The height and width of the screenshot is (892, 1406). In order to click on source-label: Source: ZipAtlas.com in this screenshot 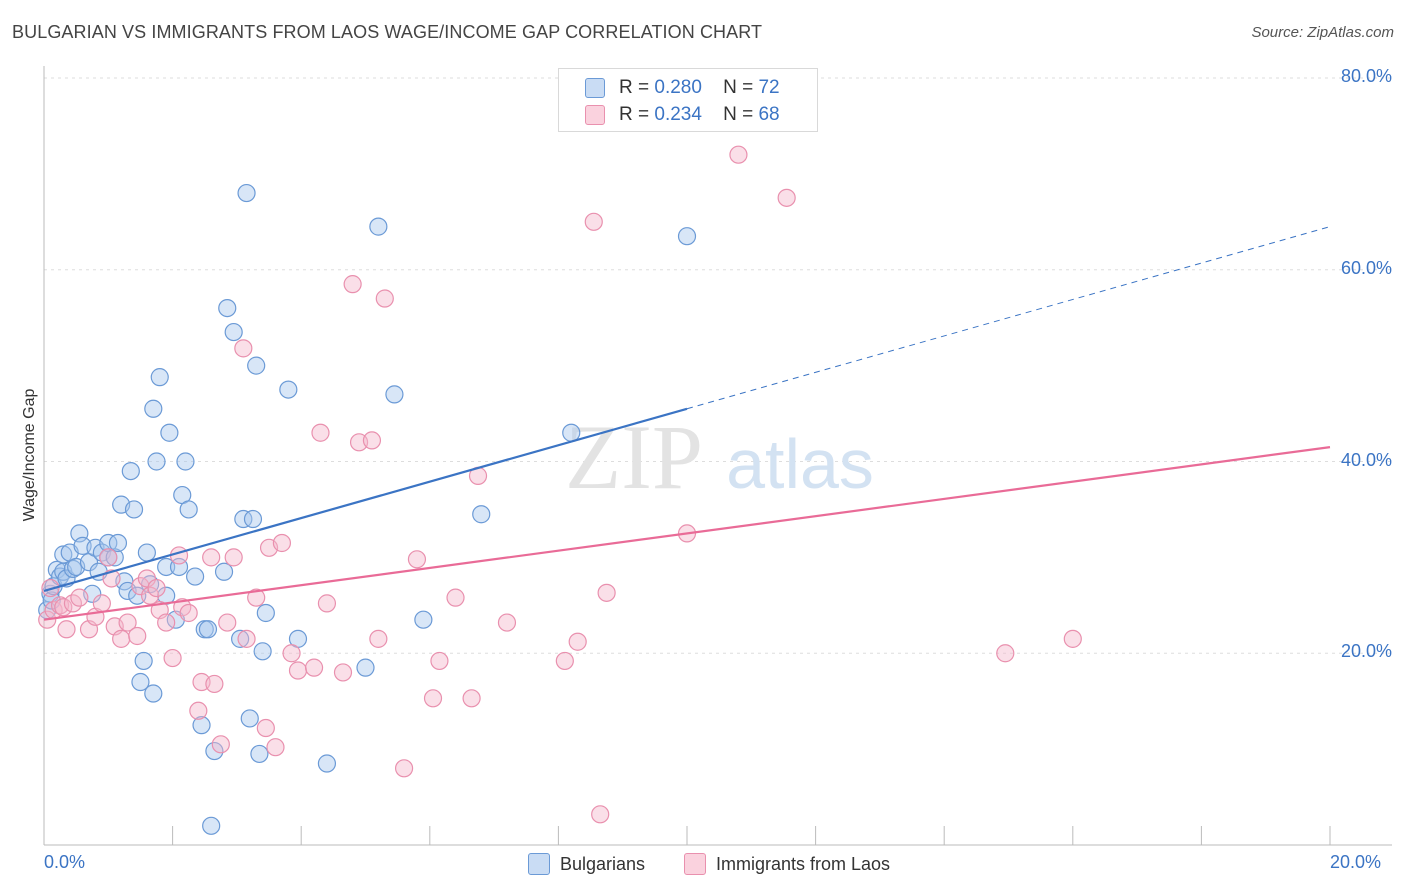, I will do `click(1322, 32)`.